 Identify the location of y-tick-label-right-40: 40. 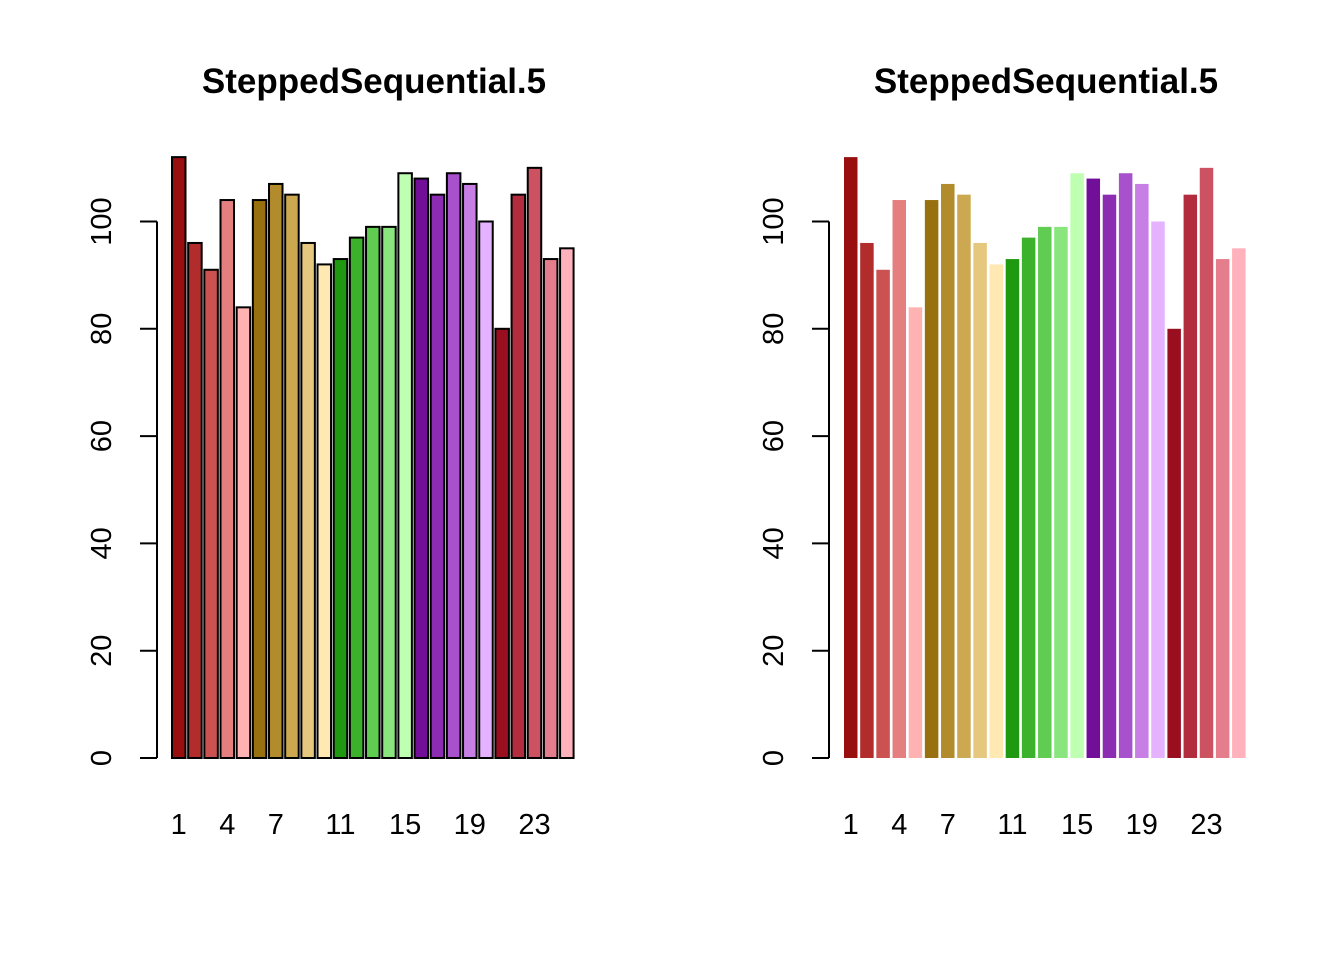
(774, 543).